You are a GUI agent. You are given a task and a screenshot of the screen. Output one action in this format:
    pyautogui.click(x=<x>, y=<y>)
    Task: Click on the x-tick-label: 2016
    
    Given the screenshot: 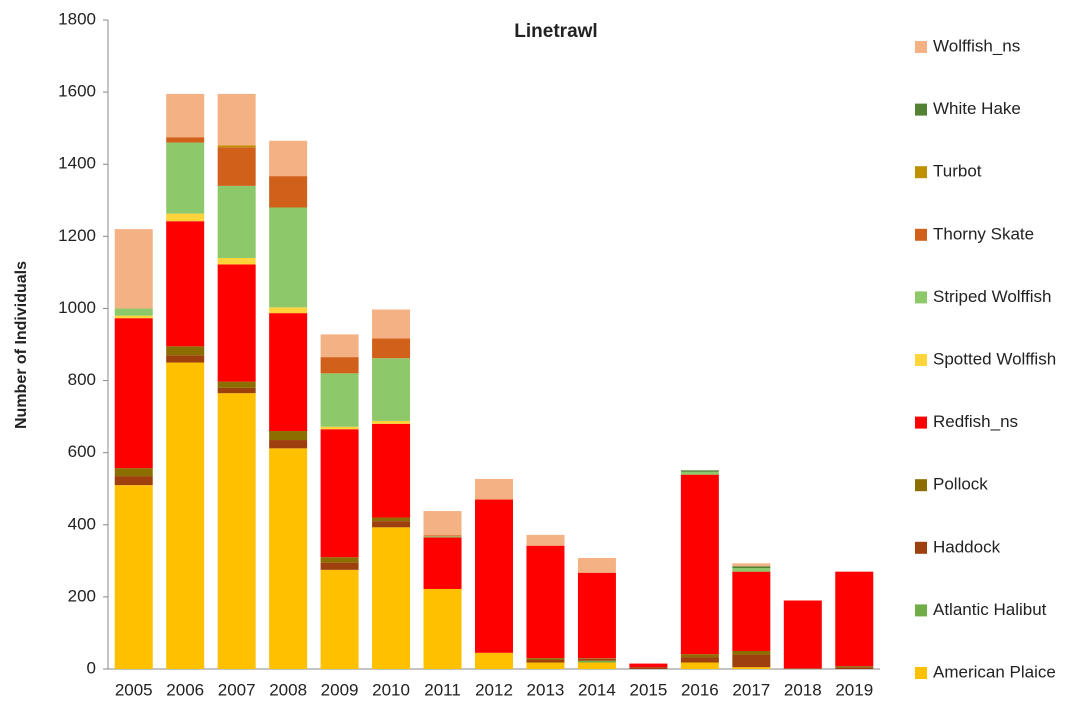 What is the action you would take?
    pyautogui.click(x=700, y=689)
    